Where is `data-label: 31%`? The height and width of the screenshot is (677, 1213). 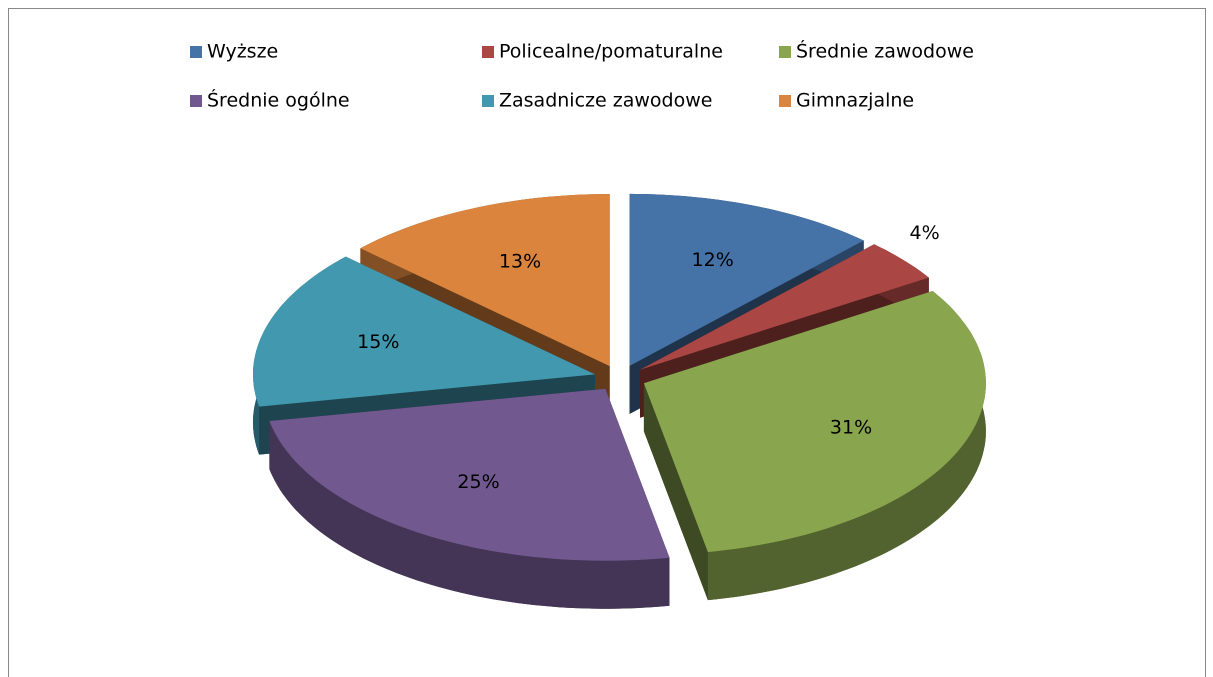
data-label: 31% is located at coordinates (851, 428).